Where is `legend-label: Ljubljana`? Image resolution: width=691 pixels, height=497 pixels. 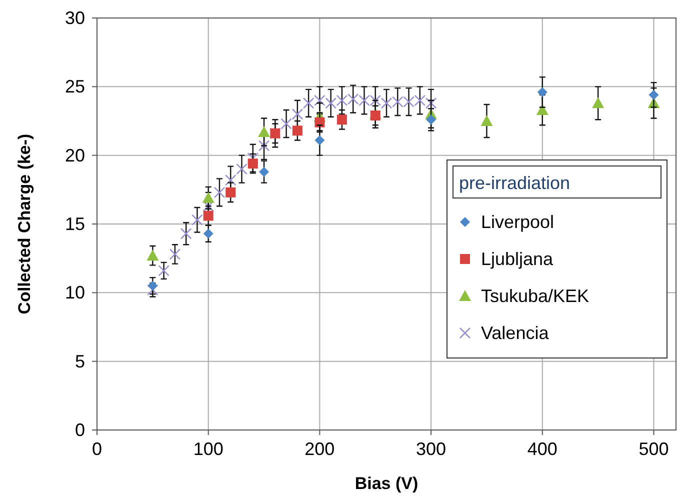 legend-label: Ljubljana is located at coordinates (517, 259).